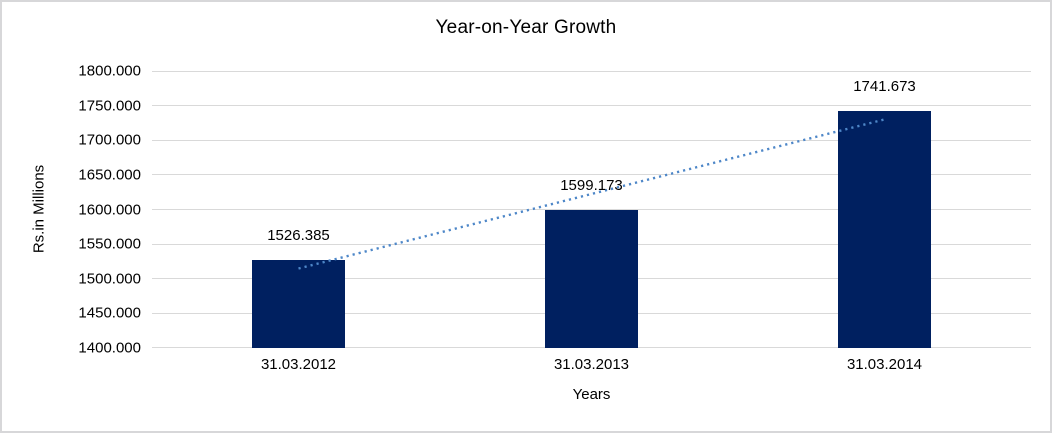  Describe the element at coordinates (109, 106) in the screenshot. I see `y-tick-label: 1750.000` at that location.